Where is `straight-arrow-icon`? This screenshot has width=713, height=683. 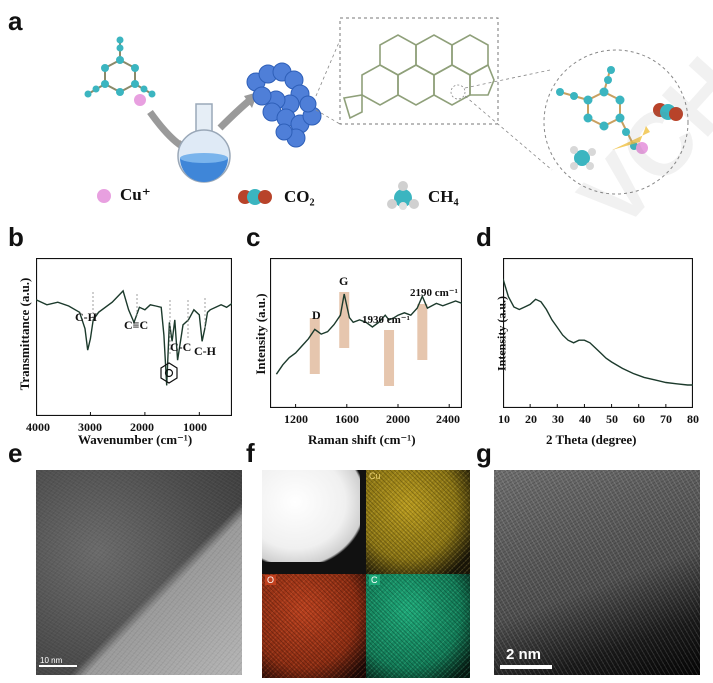 straight-arrow-icon is located at coordinates (235, 114).